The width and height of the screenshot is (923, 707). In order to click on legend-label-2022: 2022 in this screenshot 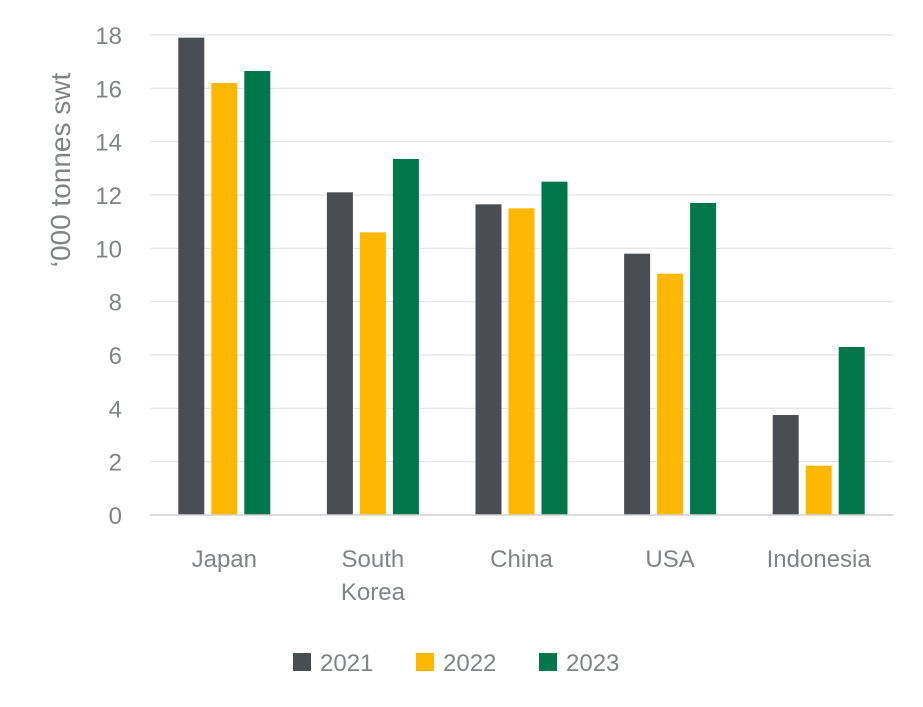, I will do `click(469, 663)`.